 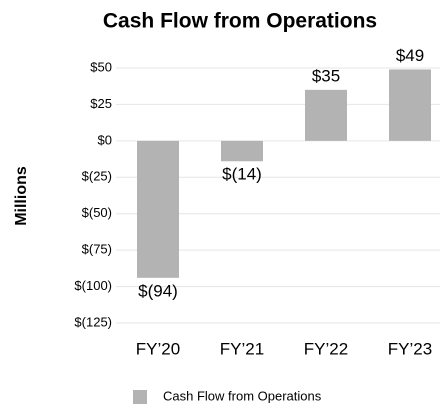 What do you see at coordinates (158, 290) in the screenshot?
I see `data-label: $(94)` at bounding box center [158, 290].